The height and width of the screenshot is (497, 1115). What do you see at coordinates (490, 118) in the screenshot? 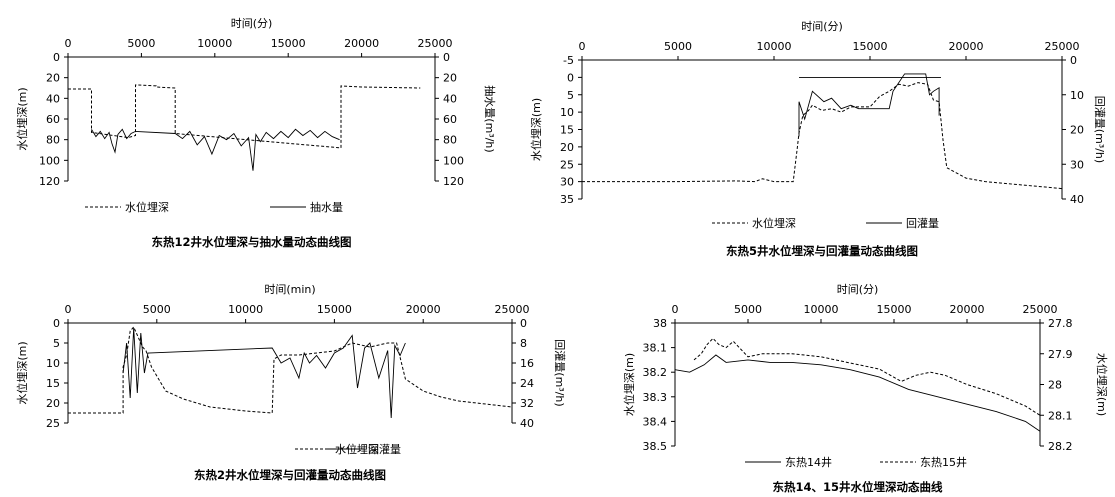
I see `y-axis-title-right: 抽水量(m³/h)` at bounding box center [490, 118].